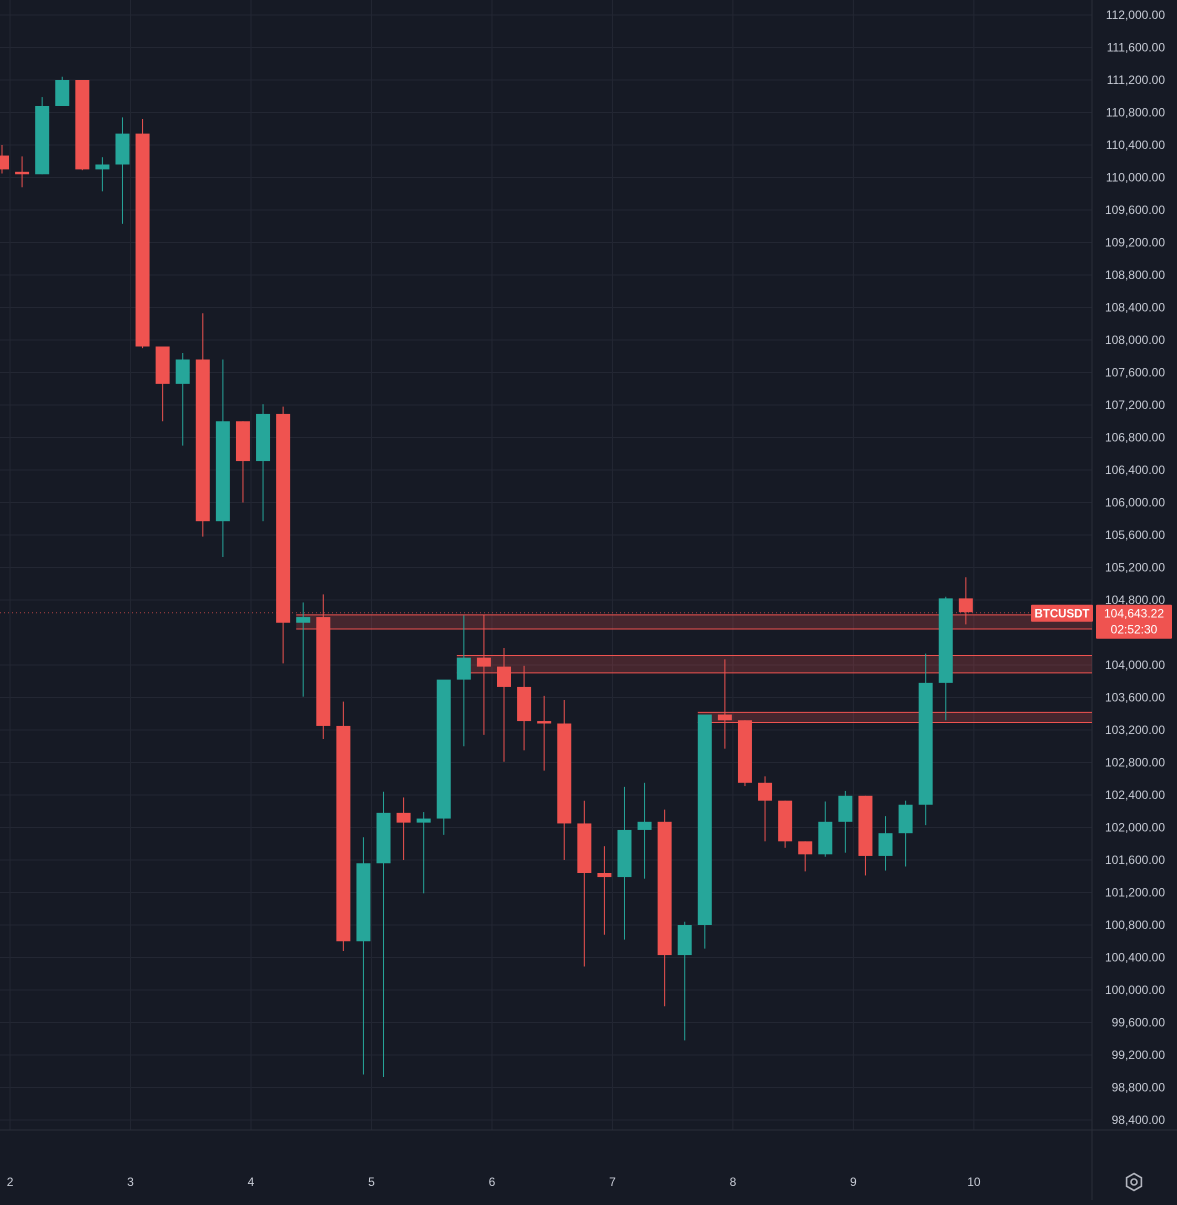 The image size is (1177, 1205). I want to click on x-tick-label: 6, so click(492, 1182).